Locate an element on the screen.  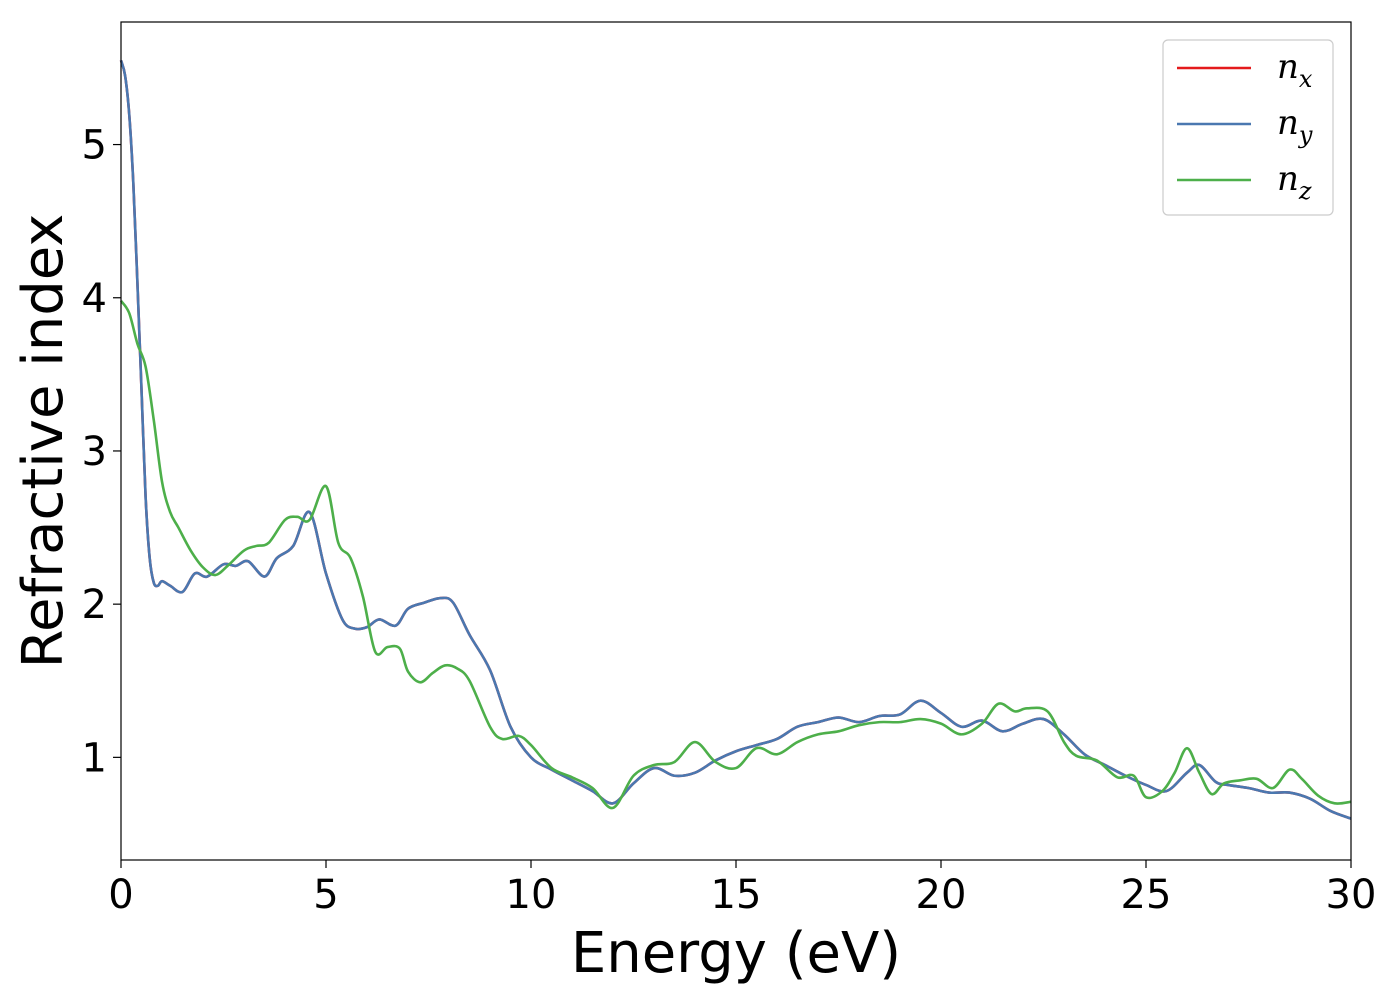
x-tick-label: 25 is located at coordinates (1146, 895).